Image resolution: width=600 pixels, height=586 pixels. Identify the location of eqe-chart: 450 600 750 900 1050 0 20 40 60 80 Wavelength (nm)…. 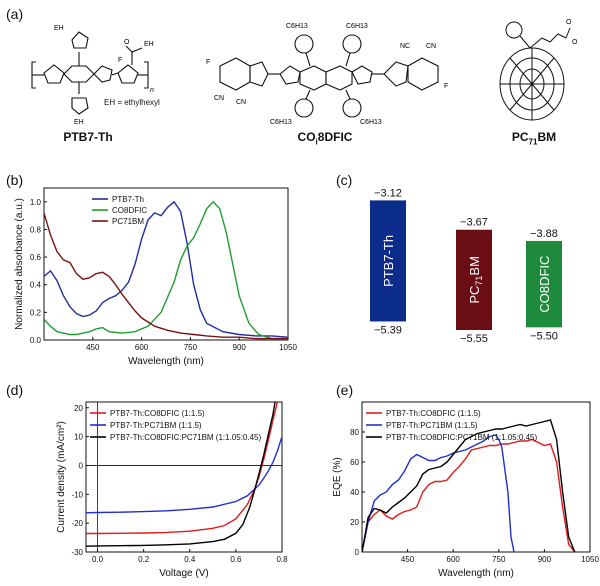
(465, 490).